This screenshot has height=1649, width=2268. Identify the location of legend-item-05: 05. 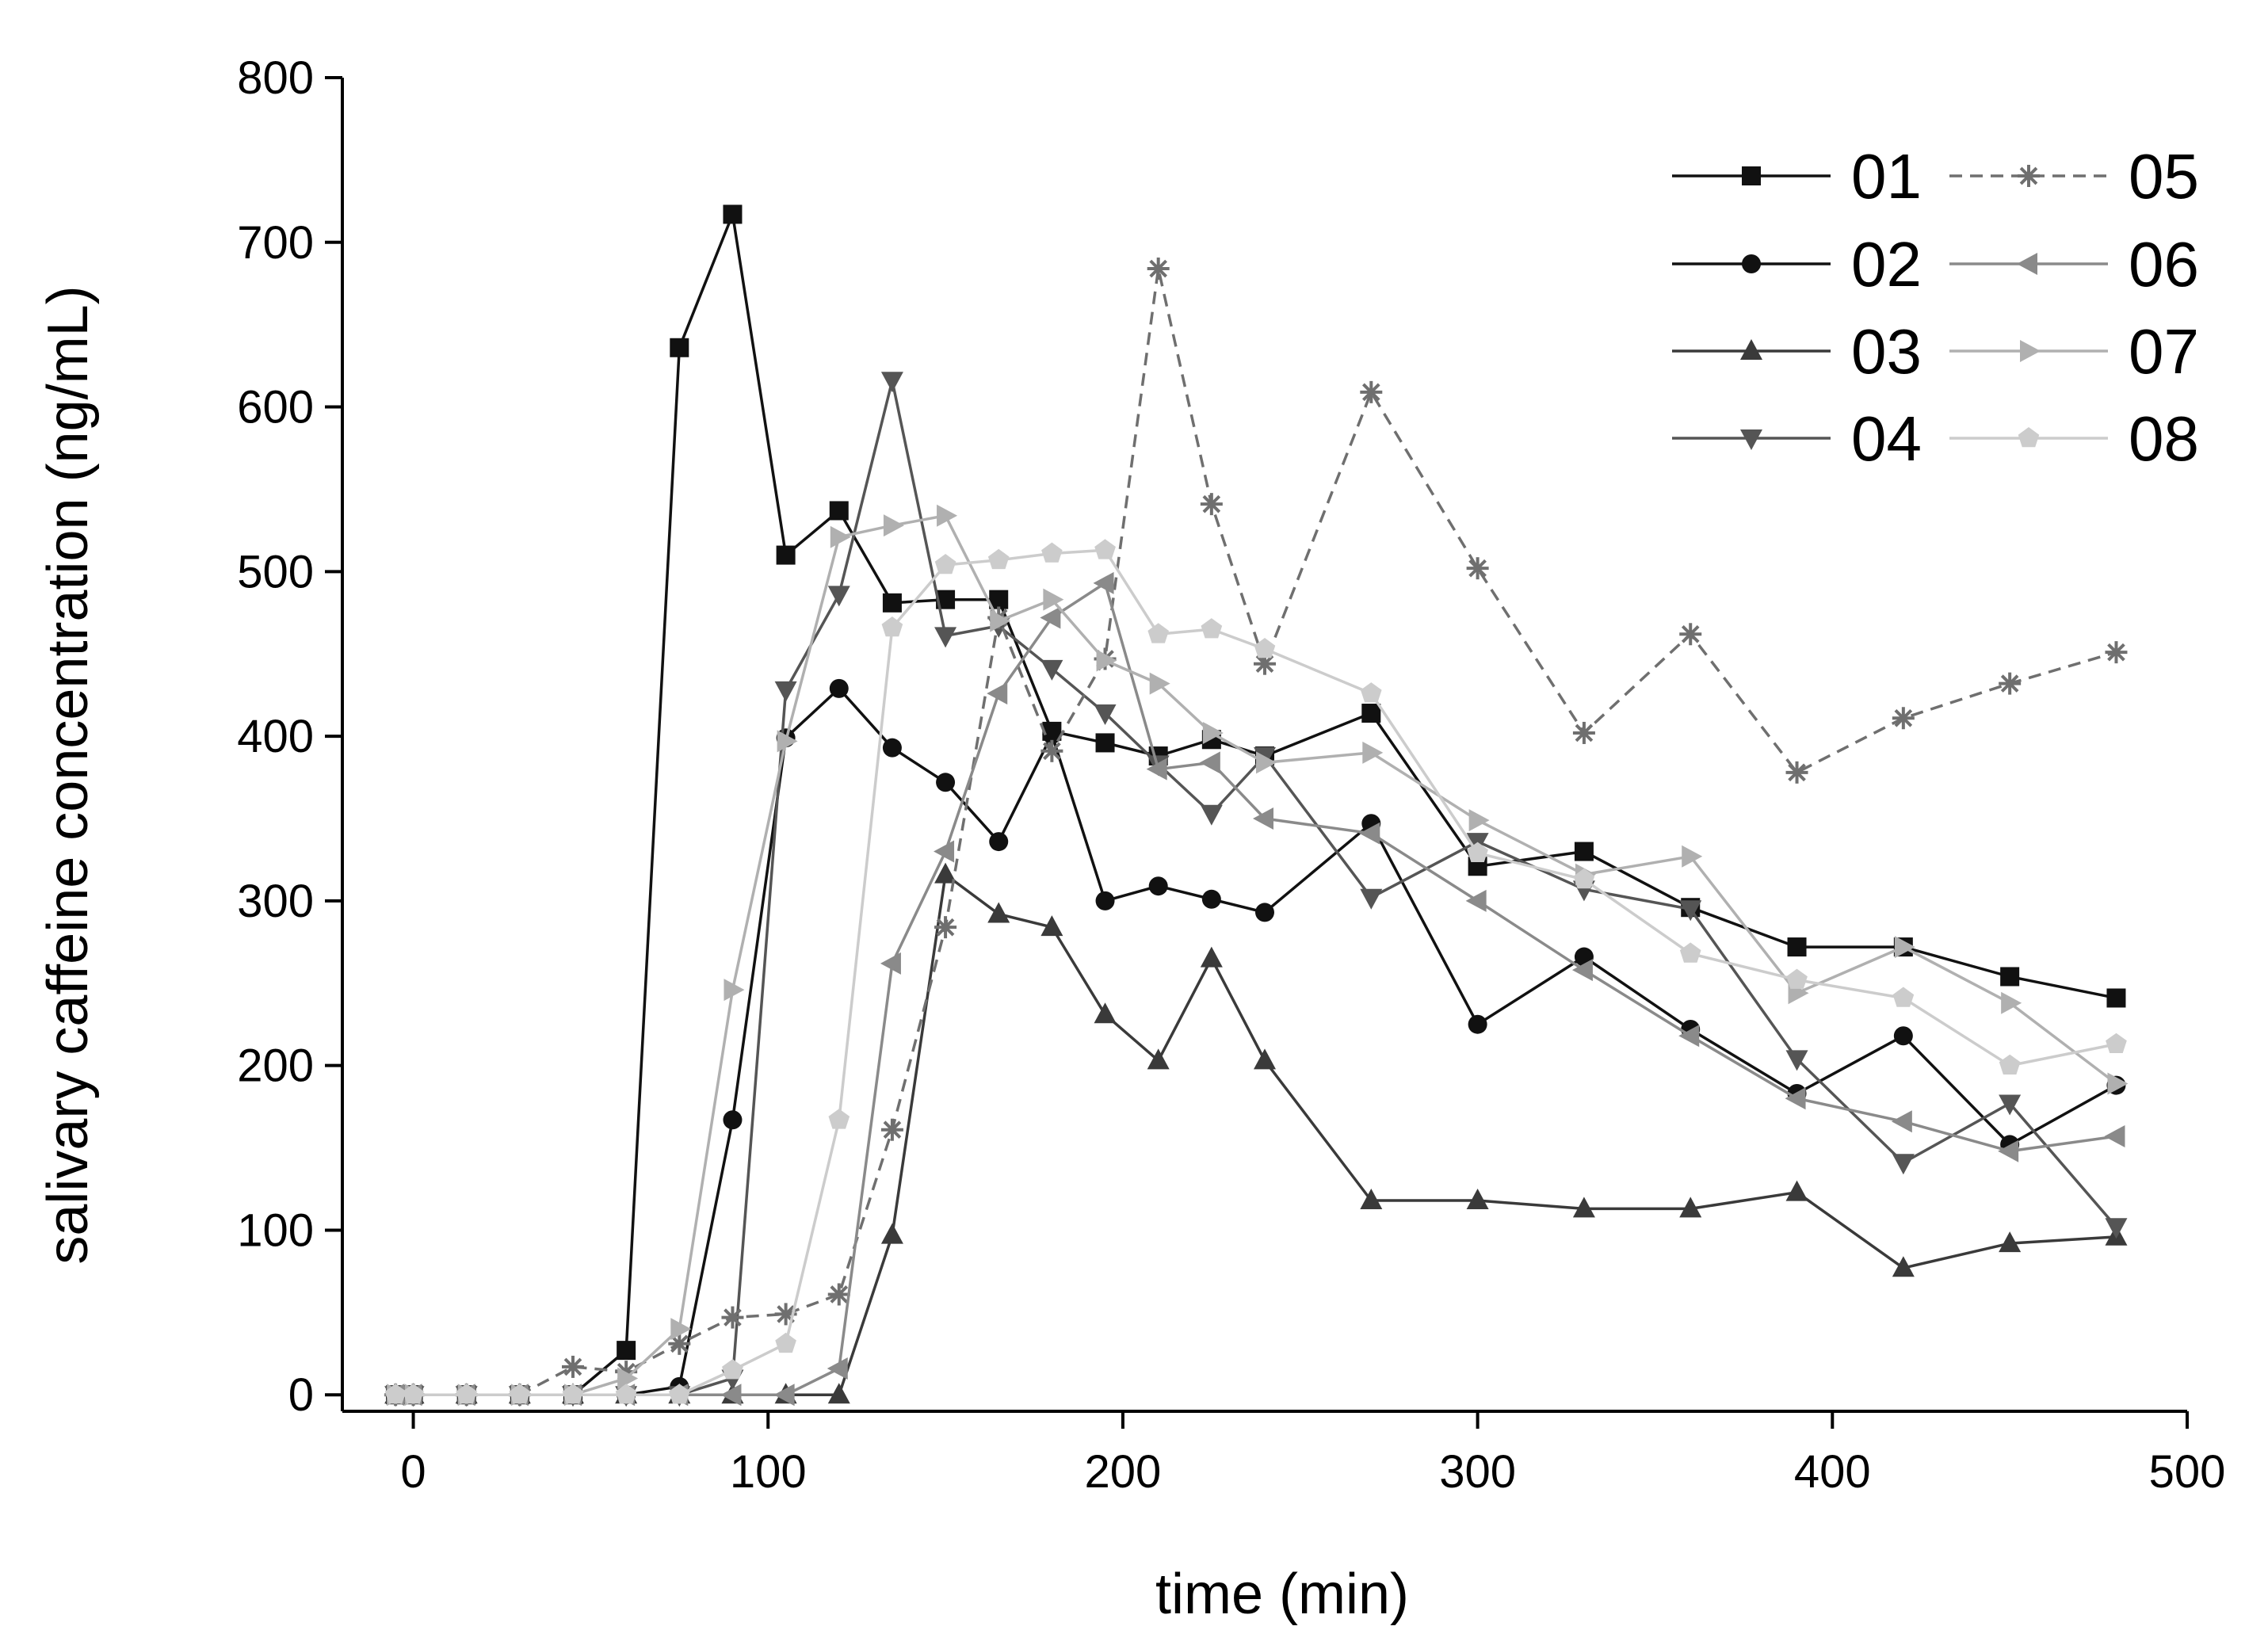
(2074, 177).